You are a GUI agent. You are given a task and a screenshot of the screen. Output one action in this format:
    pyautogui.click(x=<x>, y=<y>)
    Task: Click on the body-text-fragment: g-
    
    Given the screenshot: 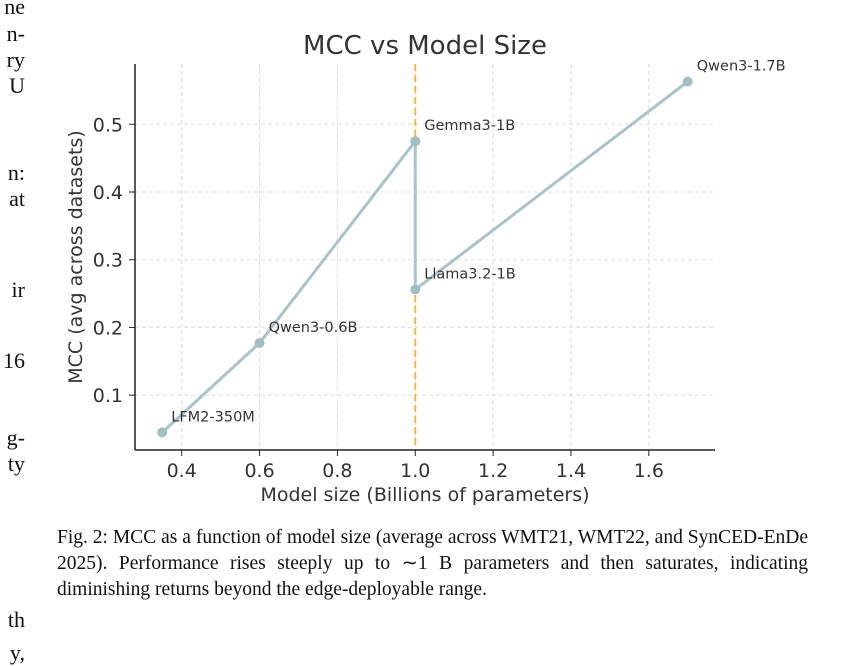 What is the action you would take?
    pyautogui.click(x=15, y=437)
    